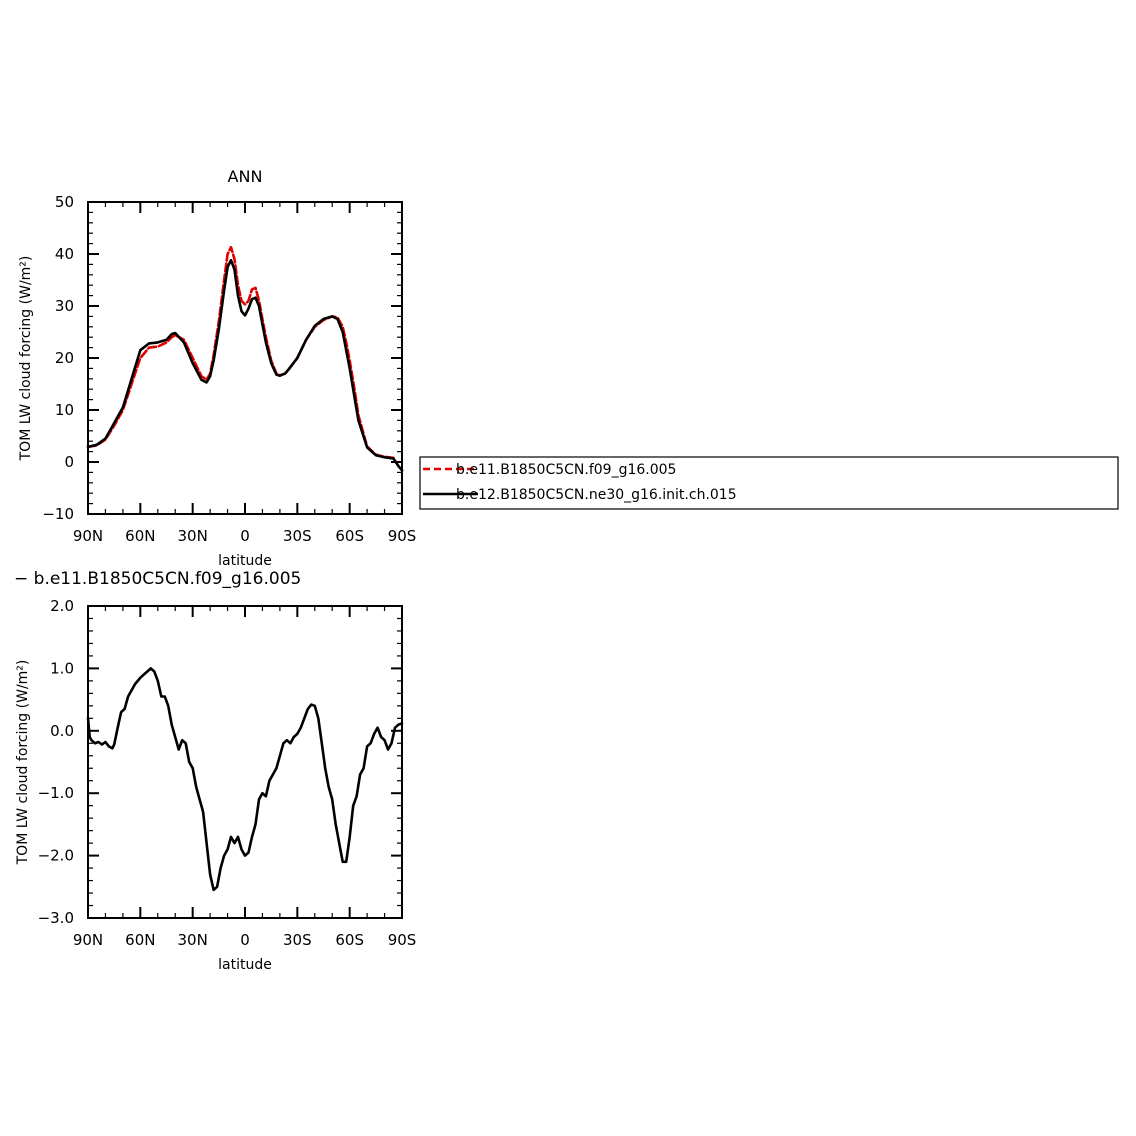 The height and width of the screenshot is (1136, 1136). I want to click on bottom-x-tick-label: 90N, so click(88, 940).